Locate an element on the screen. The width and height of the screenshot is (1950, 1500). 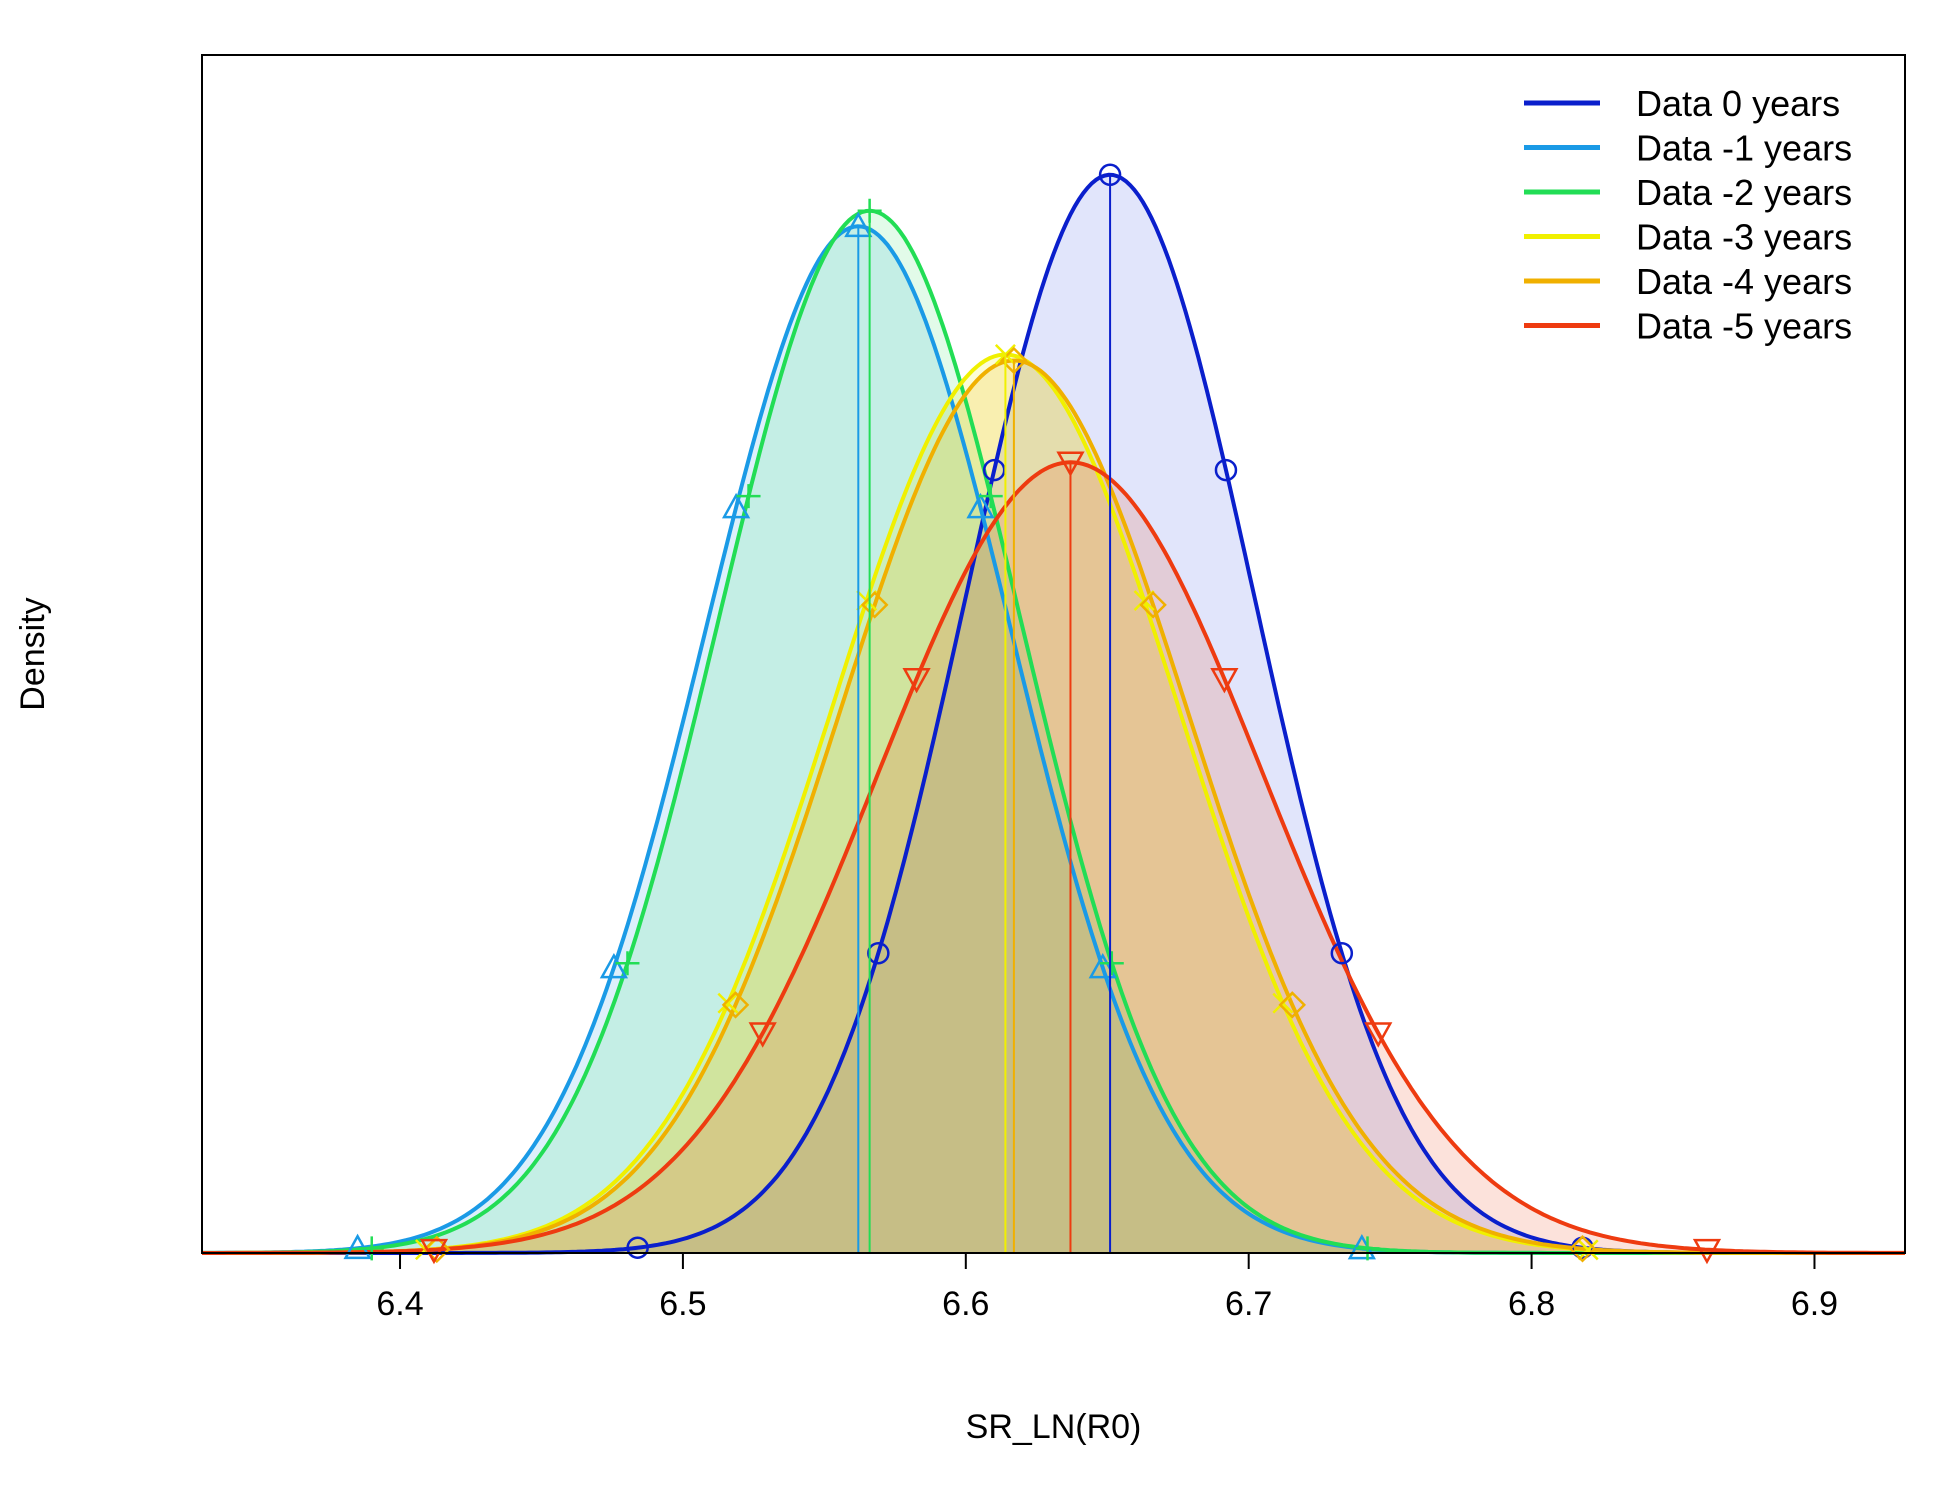
legend-label-series-0: Data 0 years is located at coordinates (1738, 103).